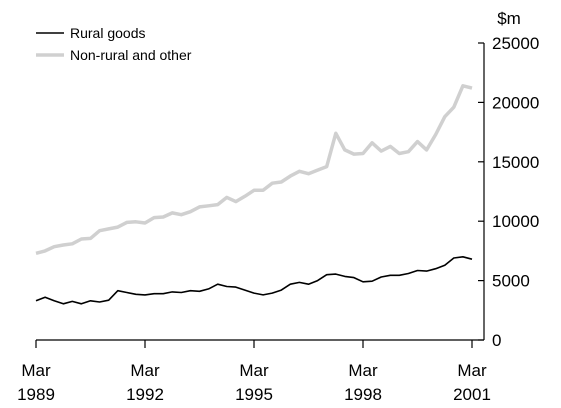 The image size is (561, 408). Describe the element at coordinates (36, 394) in the screenshot. I see `x-tick-label-year: 1989` at that location.